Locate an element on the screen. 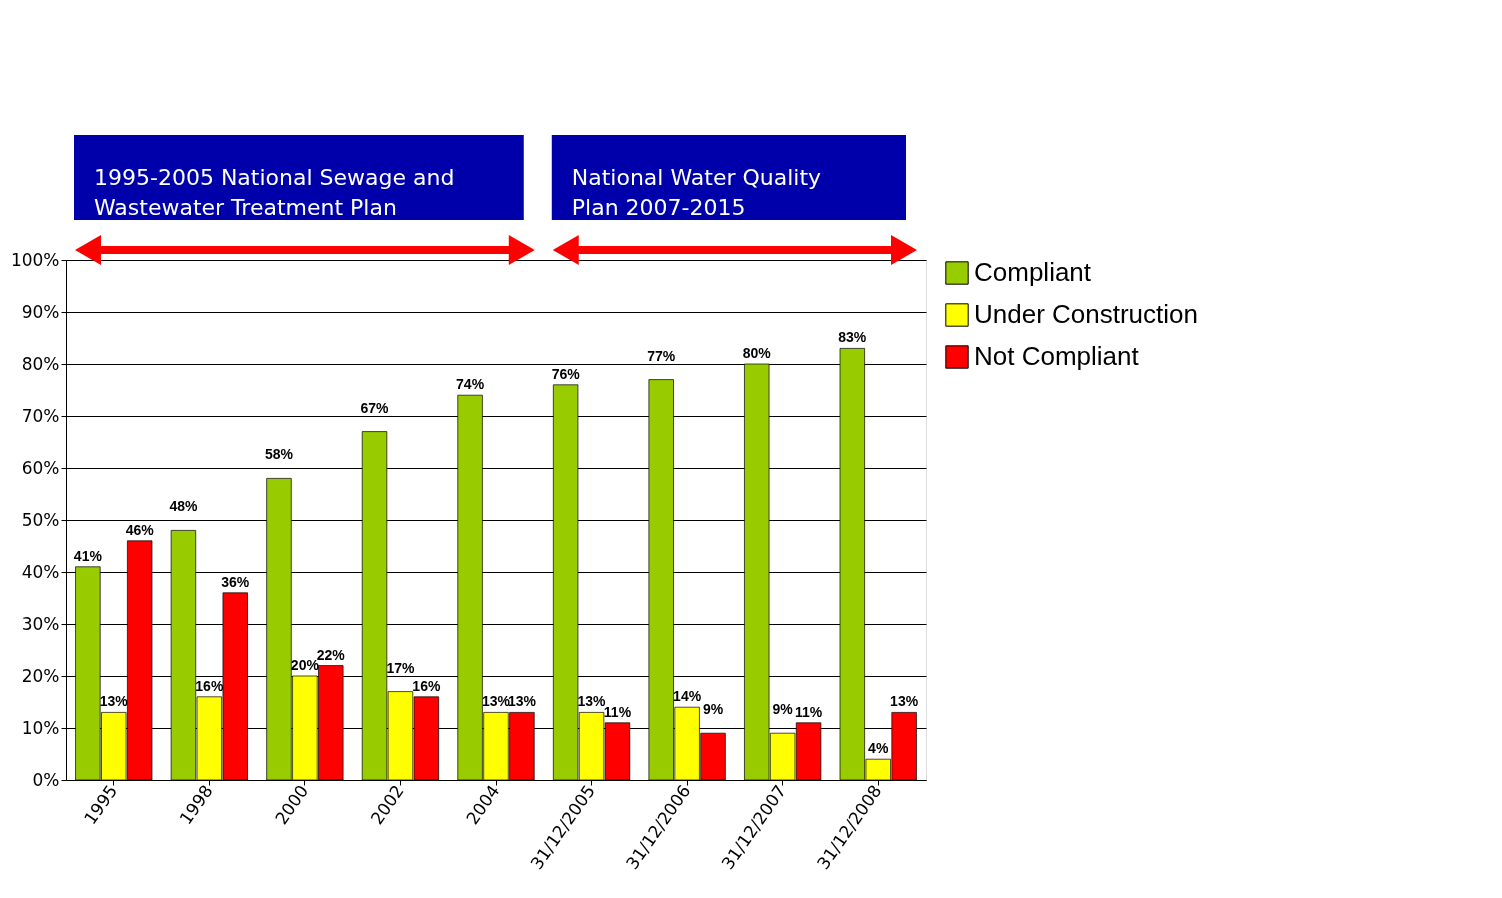 The width and height of the screenshot is (1502, 898). data-label: 17% is located at coordinates (400, 667).